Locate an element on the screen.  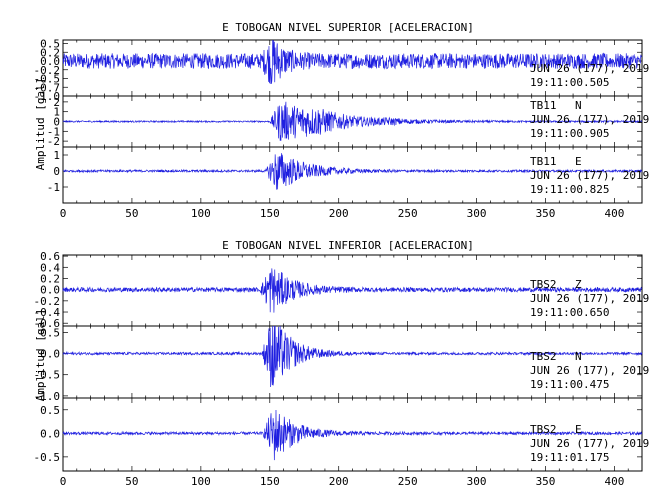
y-tick-label: 0.4 is located at coordinates (50, 267).